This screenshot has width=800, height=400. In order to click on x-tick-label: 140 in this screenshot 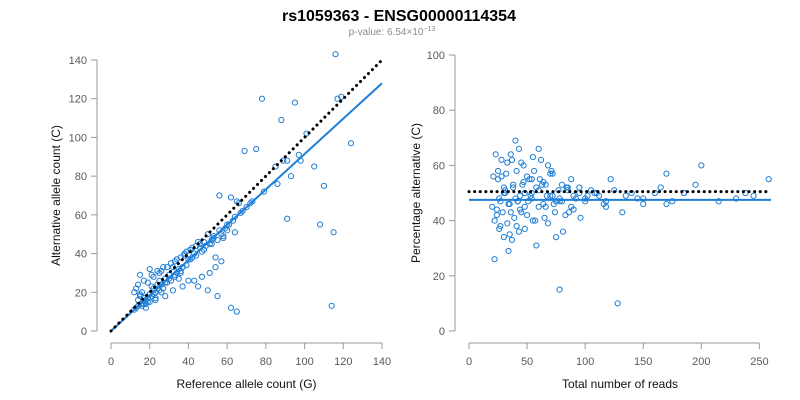, I will do `click(382, 362)`.